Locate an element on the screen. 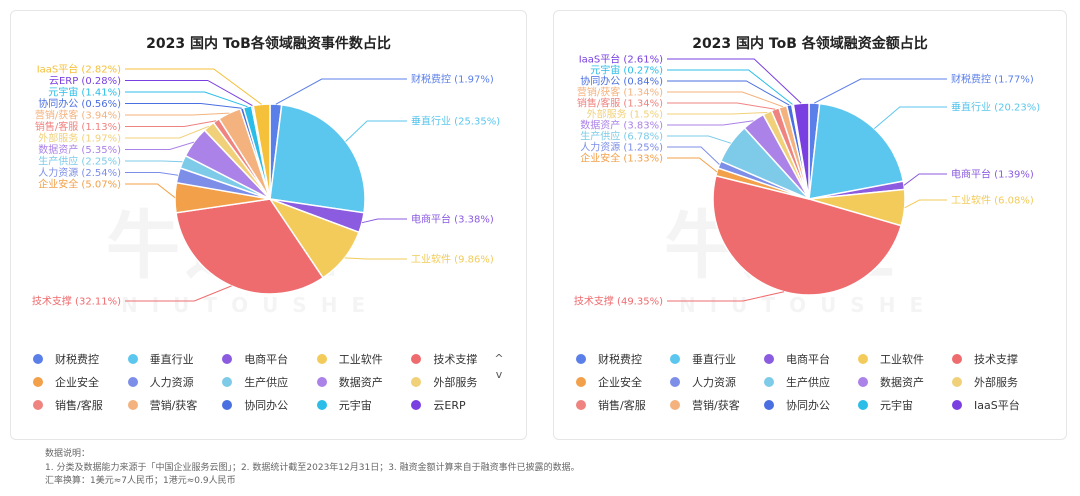 The image size is (1080, 496). legend-item: 云ERP is located at coordinates (458, 405).